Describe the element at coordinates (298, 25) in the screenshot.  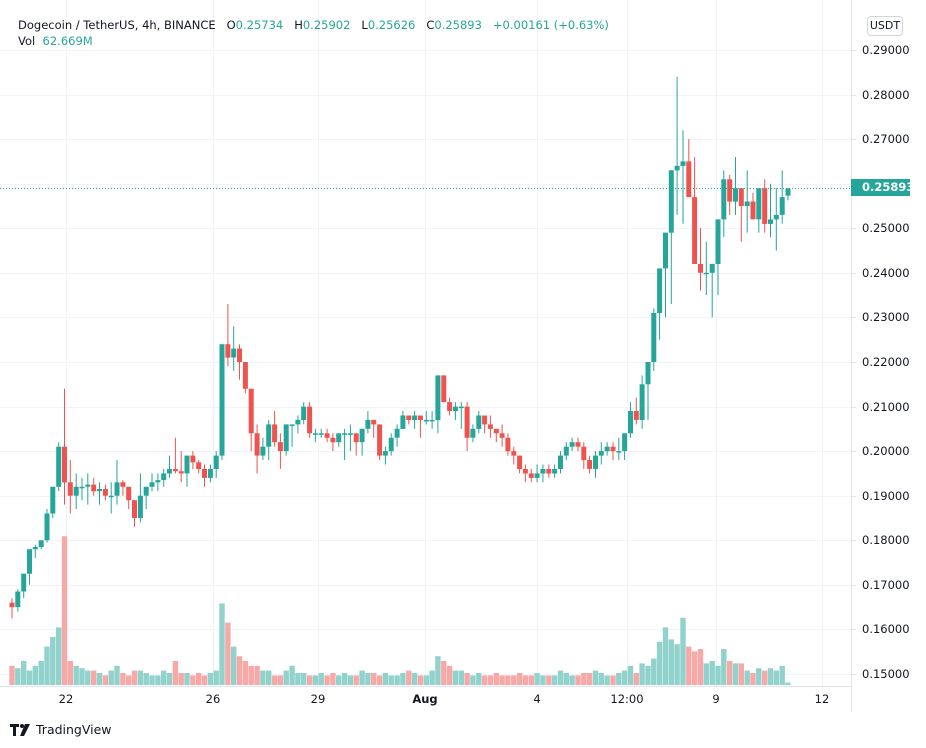
I see `high-label: H` at that location.